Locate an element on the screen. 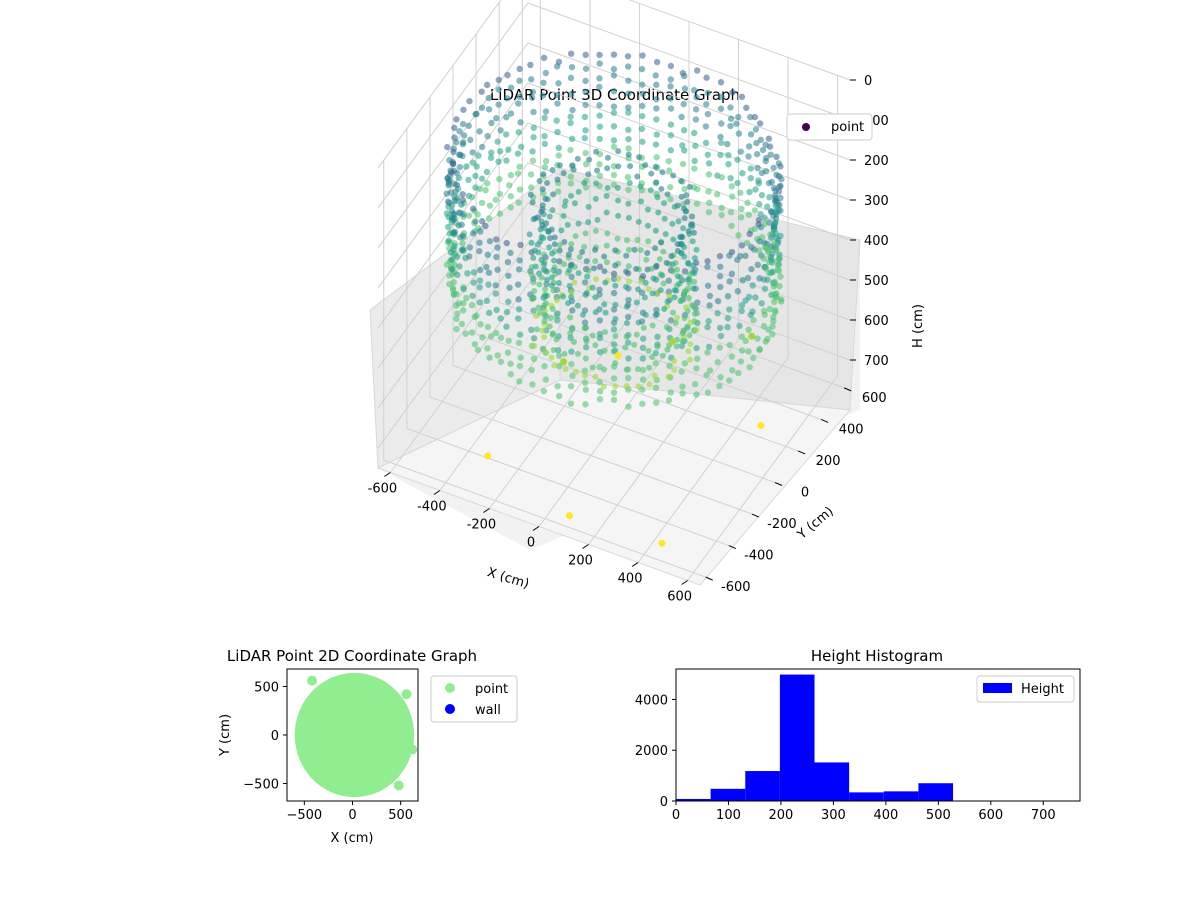 The width and height of the screenshot is (1200, 900). legend-label-wall: wall is located at coordinates (488, 710).